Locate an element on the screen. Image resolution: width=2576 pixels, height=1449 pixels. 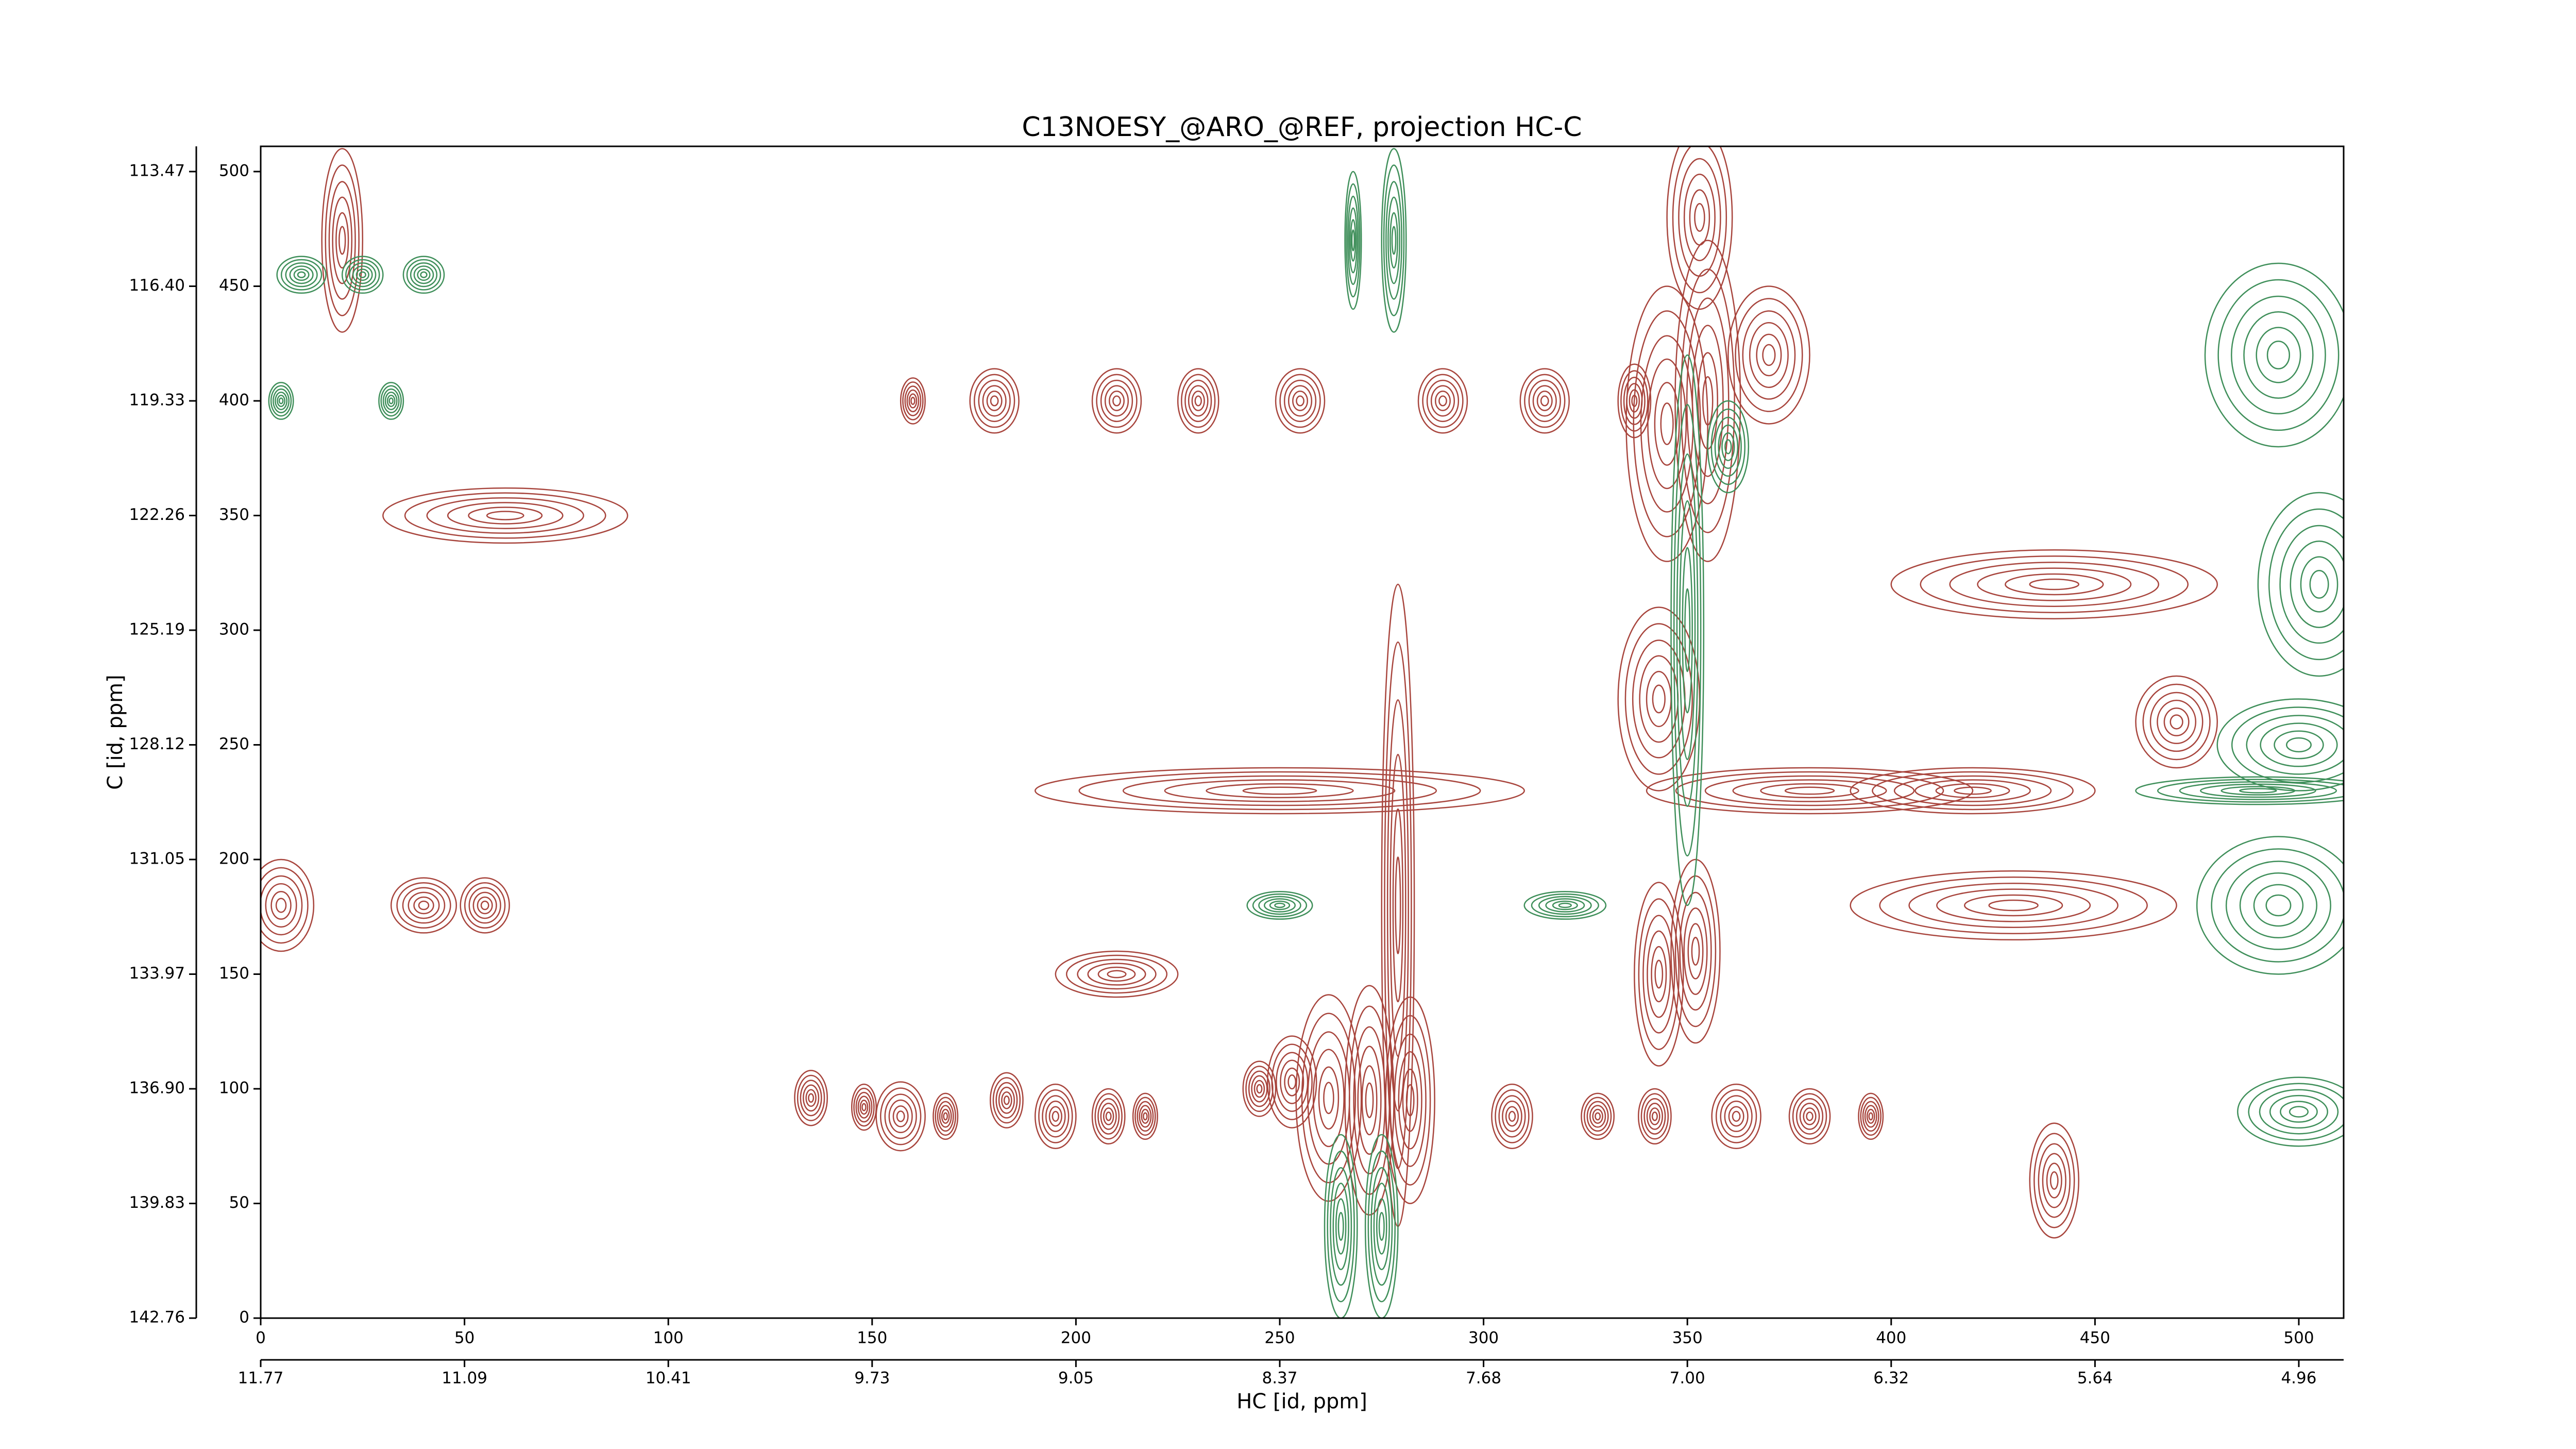
x-tick-label: 150 is located at coordinates (872, 1338).